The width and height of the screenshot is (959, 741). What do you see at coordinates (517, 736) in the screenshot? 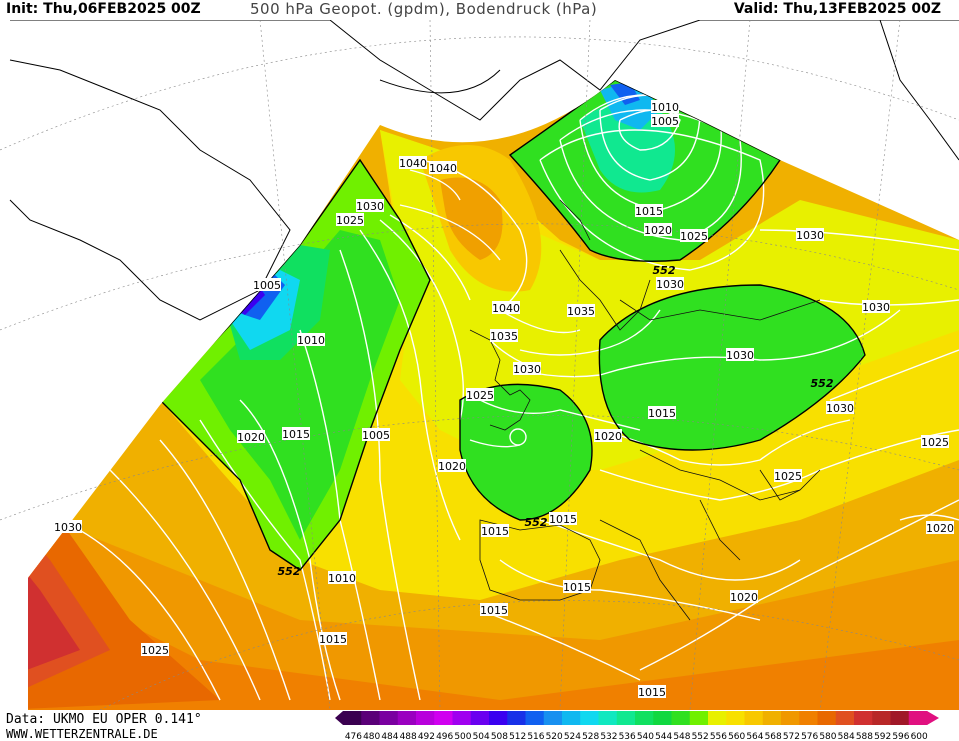
I see `scale-tick-label: 512` at bounding box center [517, 736].